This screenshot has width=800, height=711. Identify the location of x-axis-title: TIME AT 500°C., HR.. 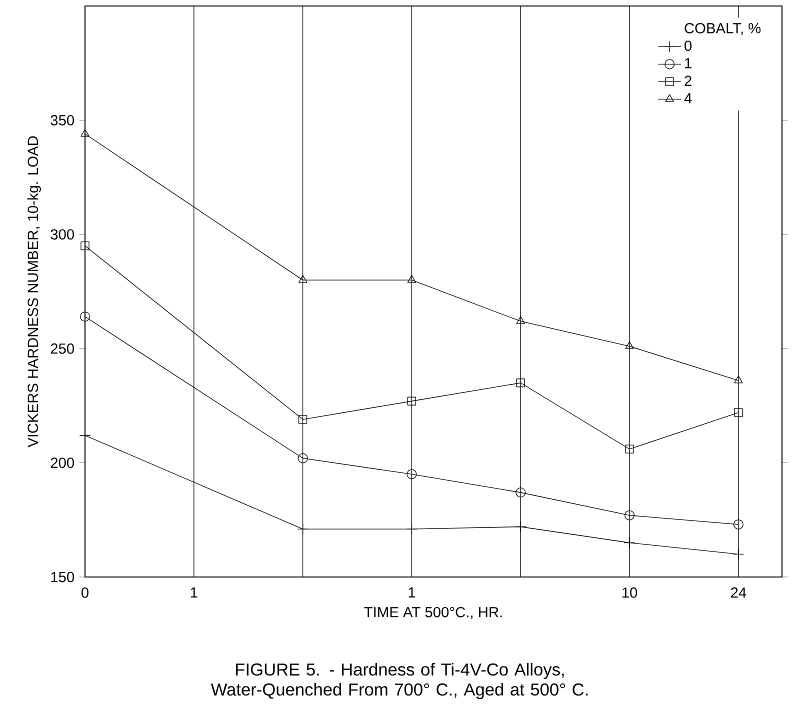
(433, 613).